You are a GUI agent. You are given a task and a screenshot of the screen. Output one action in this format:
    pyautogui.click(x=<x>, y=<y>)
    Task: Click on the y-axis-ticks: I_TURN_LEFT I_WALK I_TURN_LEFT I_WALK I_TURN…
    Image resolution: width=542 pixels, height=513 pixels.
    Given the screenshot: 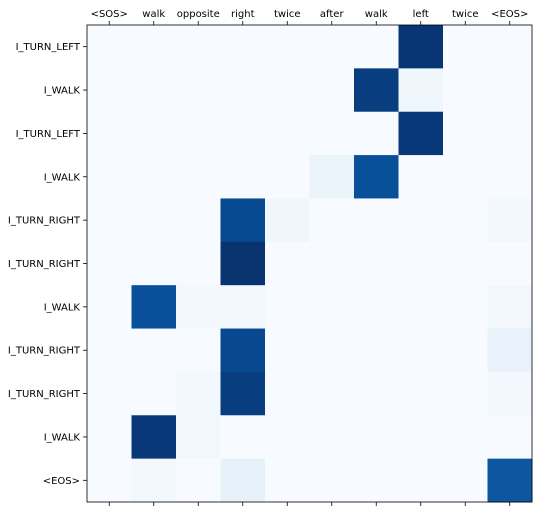 What is the action you would take?
    pyautogui.click(x=47, y=264)
    